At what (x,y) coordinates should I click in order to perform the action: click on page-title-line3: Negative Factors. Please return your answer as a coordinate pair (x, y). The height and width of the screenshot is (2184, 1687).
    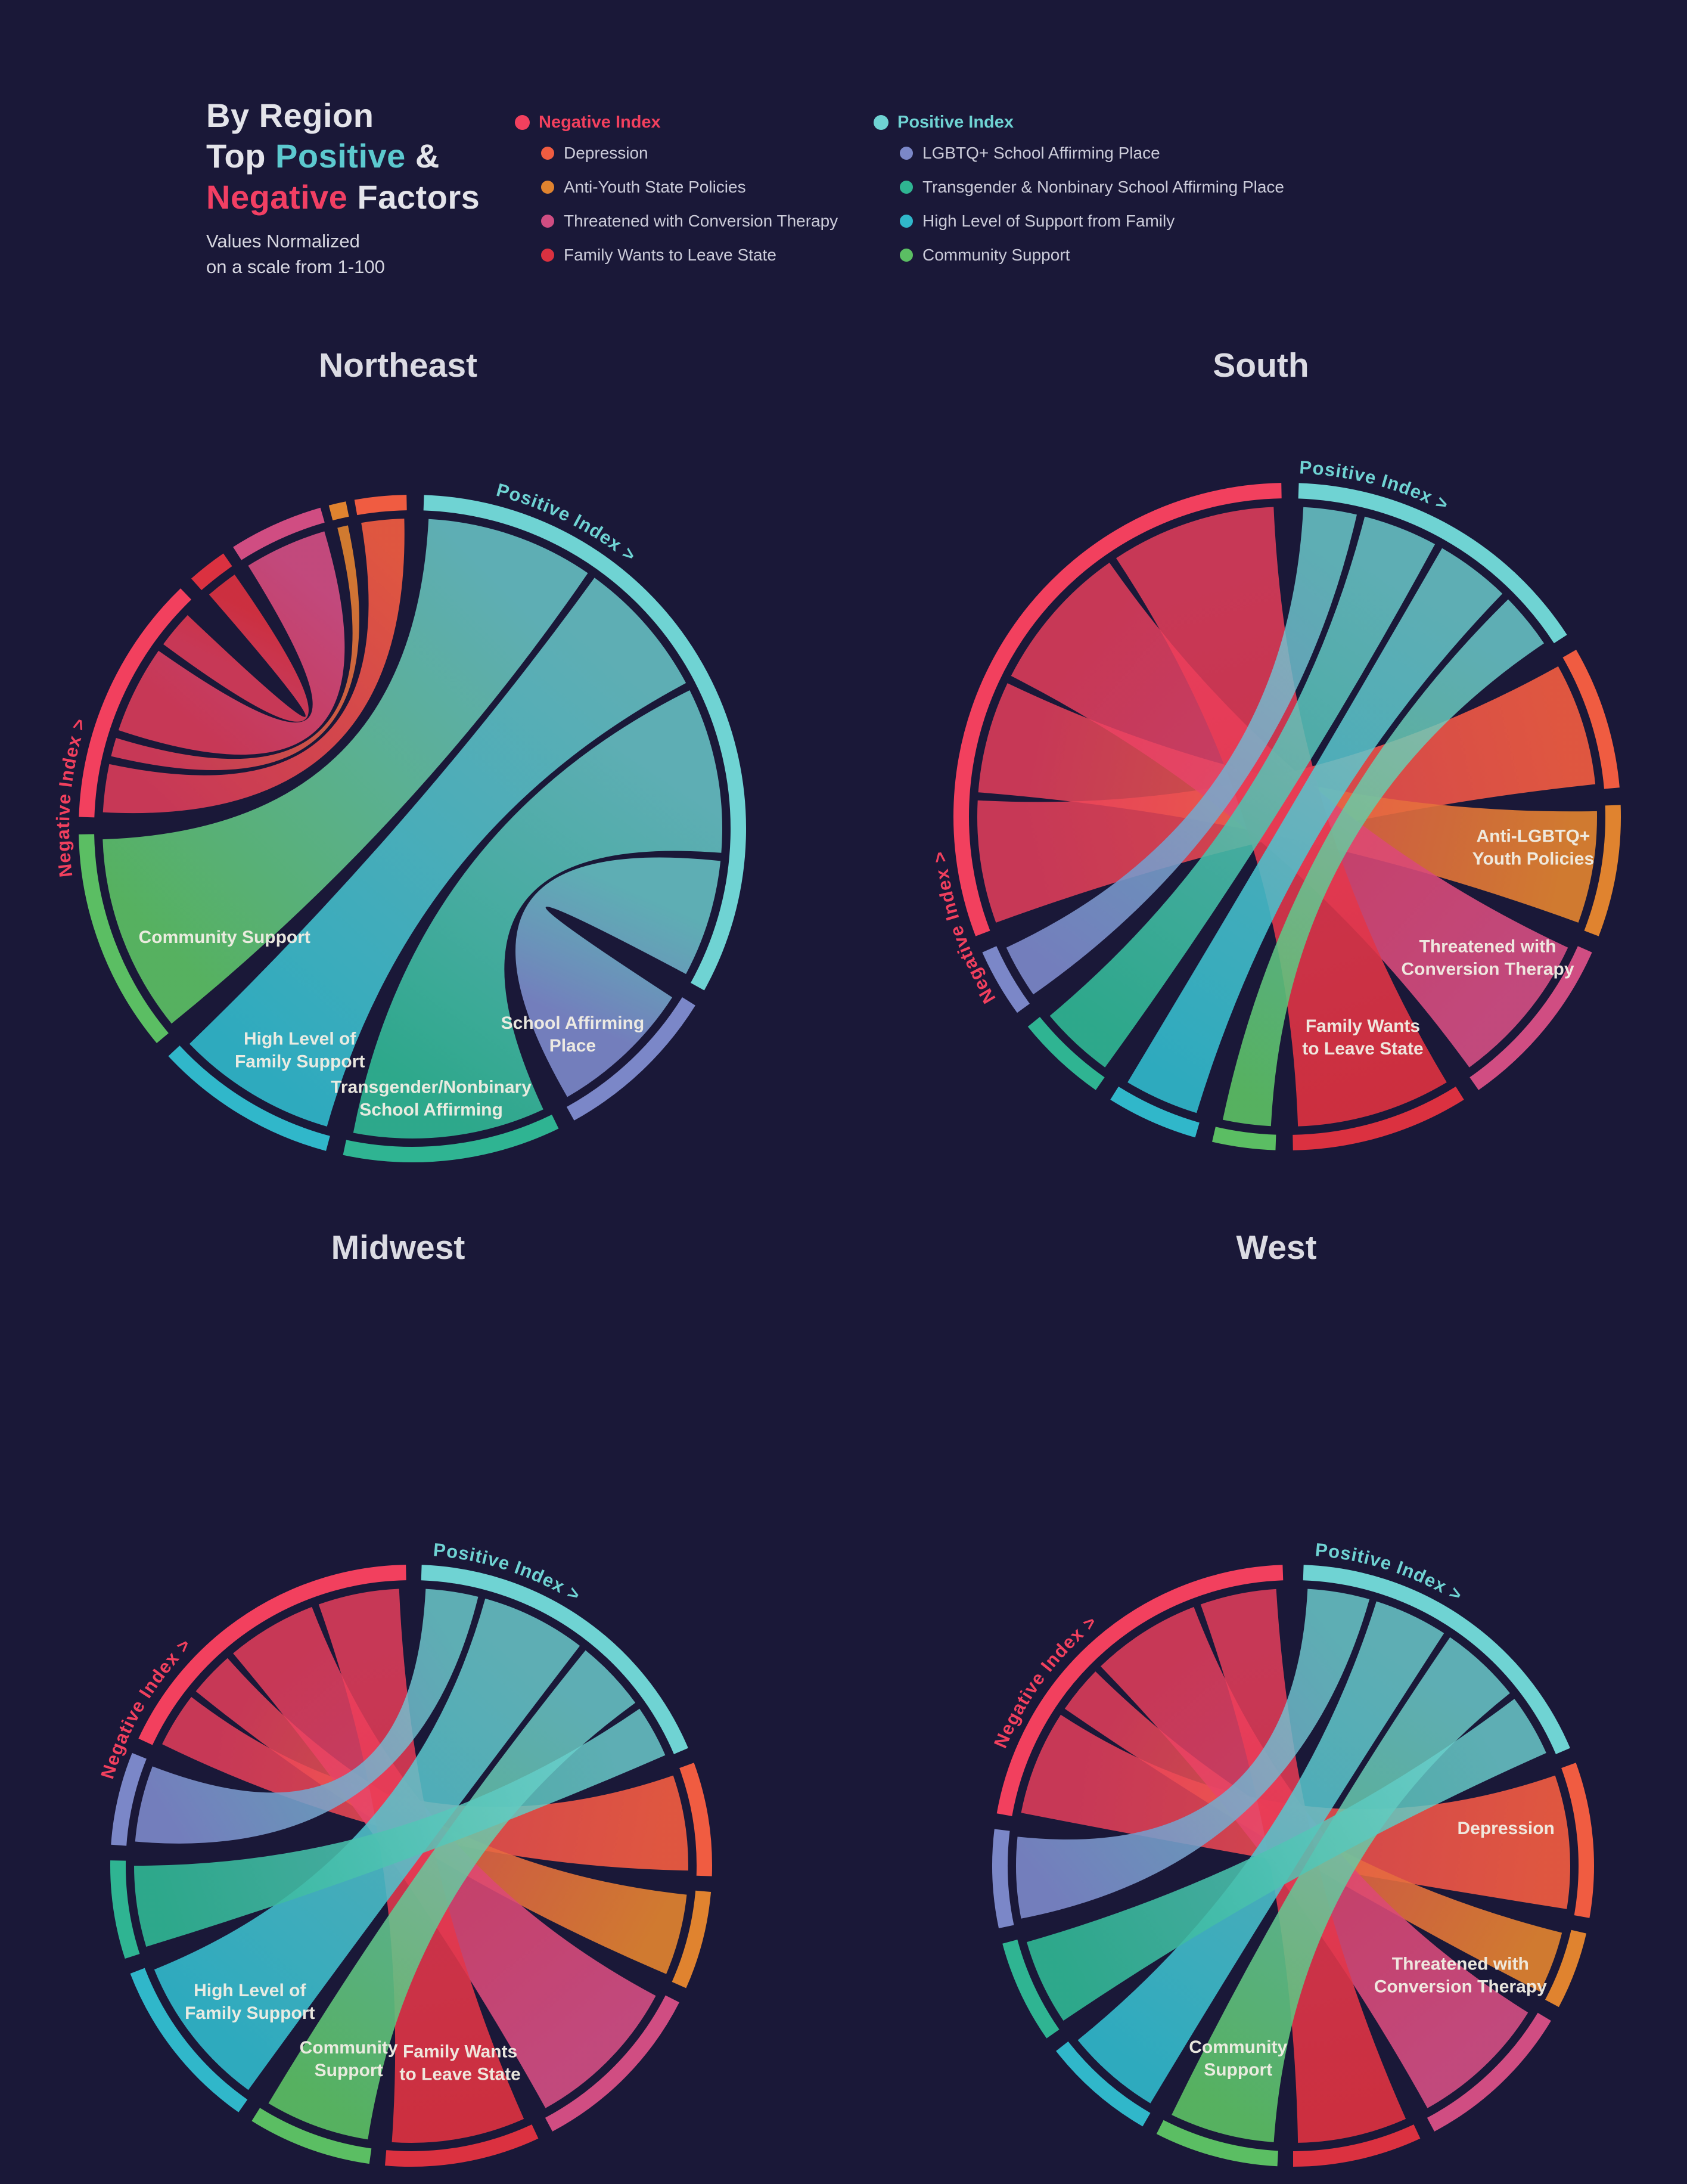
    Looking at the image, I should click on (343, 197).